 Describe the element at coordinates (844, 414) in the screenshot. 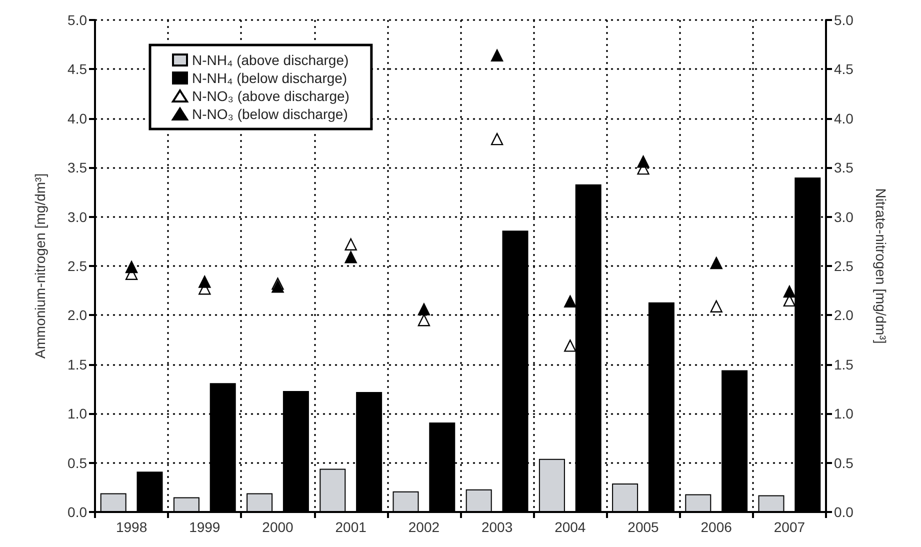

I see `y2-tick-label: 1.0` at that location.